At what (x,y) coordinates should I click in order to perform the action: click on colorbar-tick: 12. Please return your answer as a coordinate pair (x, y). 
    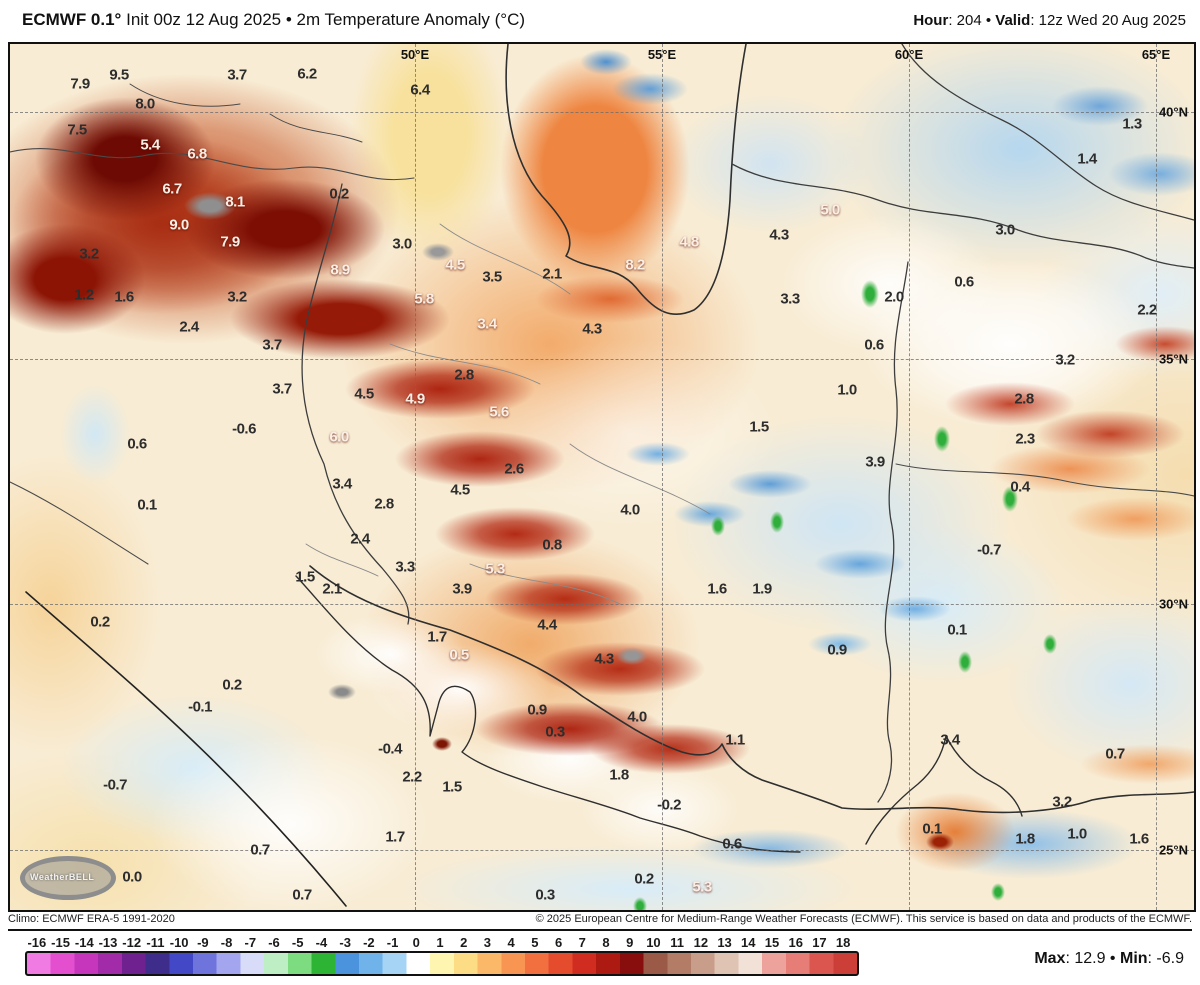
    Looking at the image, I should click on (701, 942).